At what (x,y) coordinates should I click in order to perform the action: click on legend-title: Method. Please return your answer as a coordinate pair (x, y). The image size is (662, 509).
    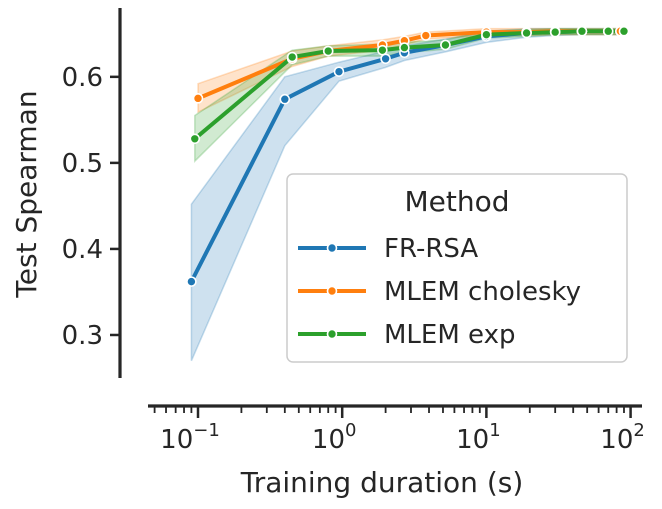
    Looking at the image, I should click on (456, 201).